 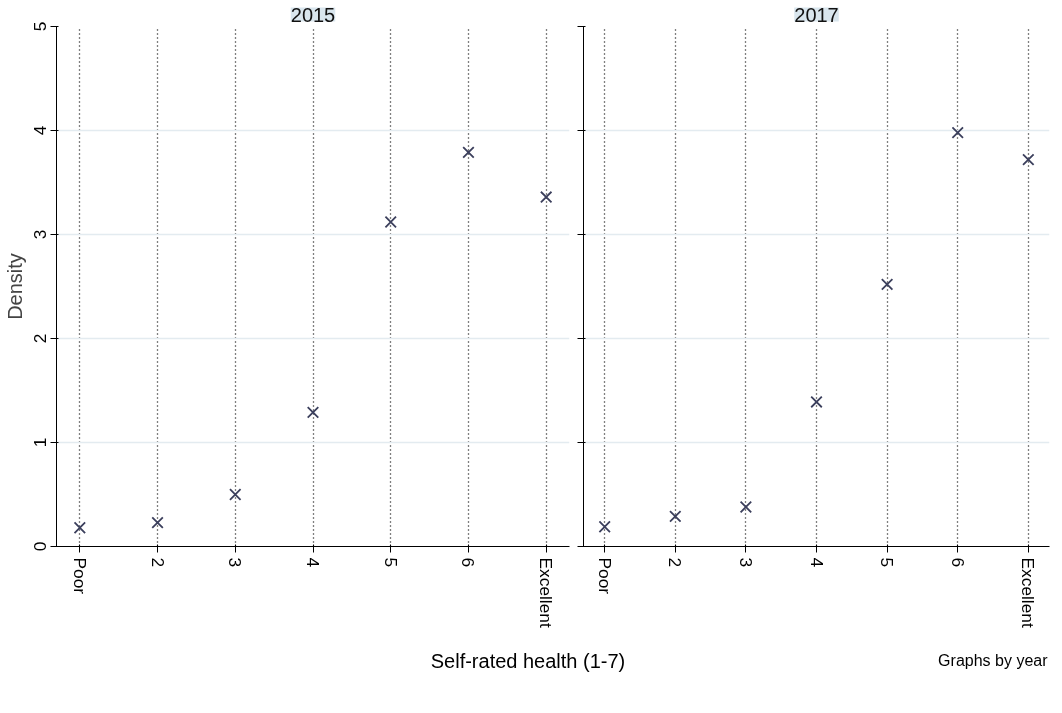 I want to click on y-tick-label: 2, so click(x=39, y=338).